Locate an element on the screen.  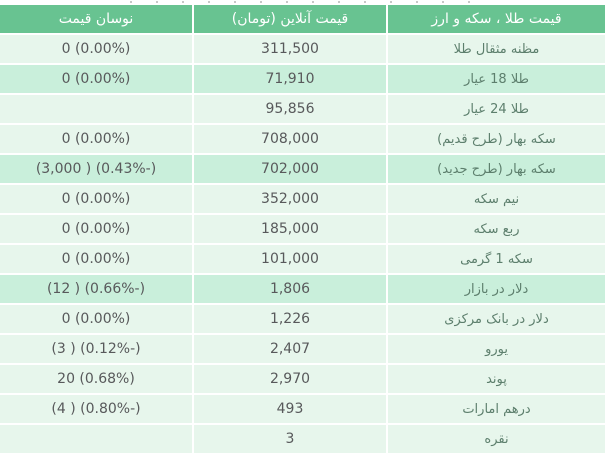
online-price-cell: 708,000 is located at coordinates (290, 139).